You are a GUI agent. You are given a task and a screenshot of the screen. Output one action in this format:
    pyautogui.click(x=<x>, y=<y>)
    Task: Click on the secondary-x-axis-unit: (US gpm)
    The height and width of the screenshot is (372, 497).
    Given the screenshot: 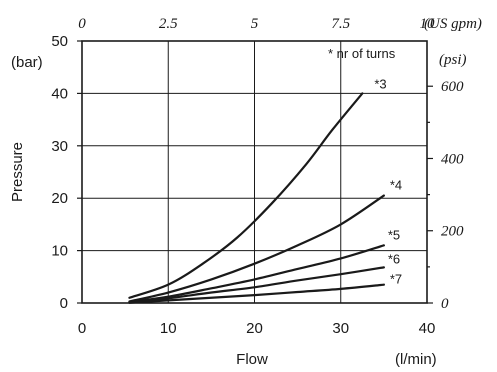 What is the action you would take?
    pyautogui.click(x=453, y=24)
    